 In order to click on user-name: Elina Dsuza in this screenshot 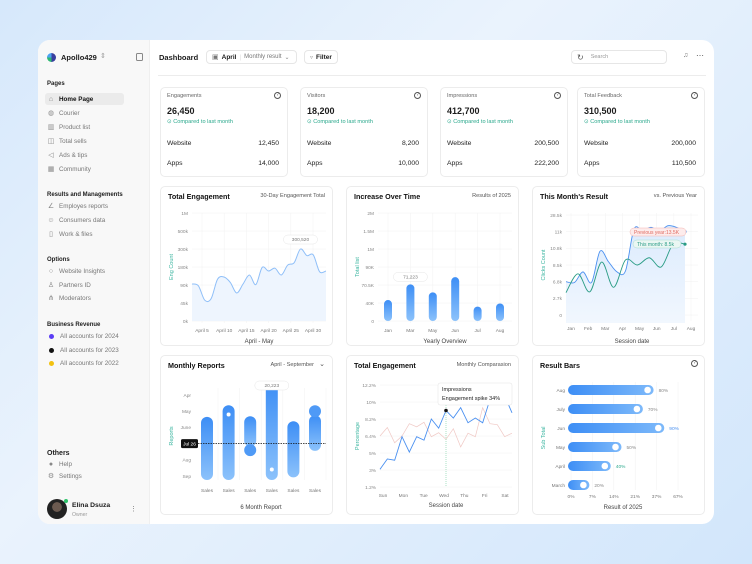, I will do `click(91, 505)`.